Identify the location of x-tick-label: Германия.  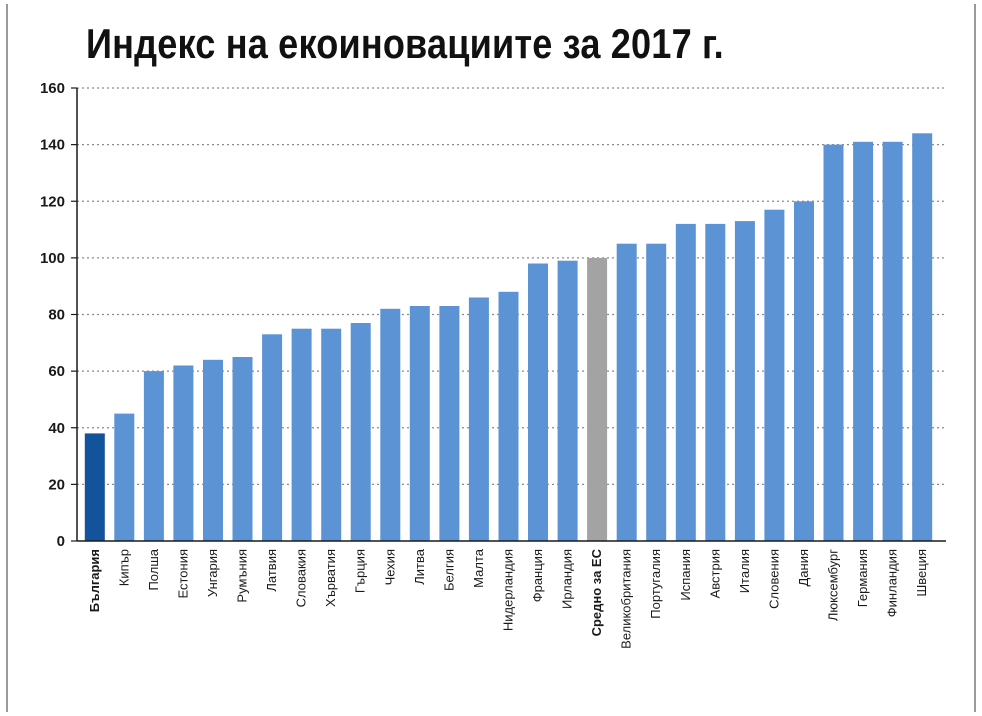
(862, 578).